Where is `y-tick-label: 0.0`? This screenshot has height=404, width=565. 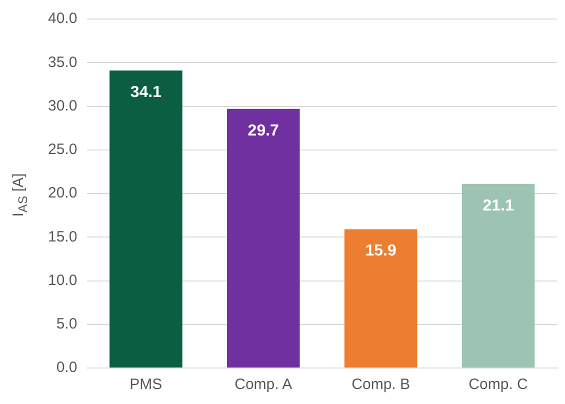 y-tick-label: 0.0 is located at coordinates (67, 367).